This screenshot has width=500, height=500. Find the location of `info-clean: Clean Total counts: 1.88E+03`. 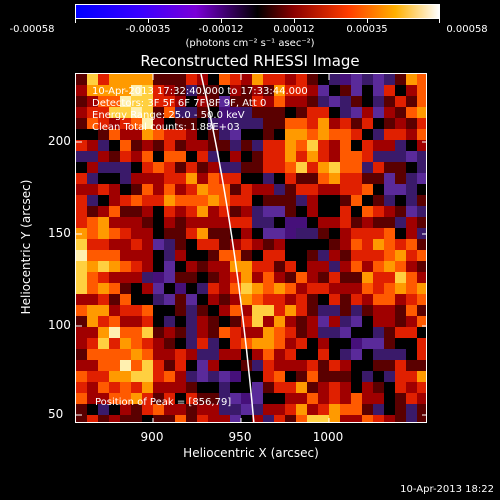

info-clean: Clean Total counts: 1.88E+03 is located at coordinates (166, 127).